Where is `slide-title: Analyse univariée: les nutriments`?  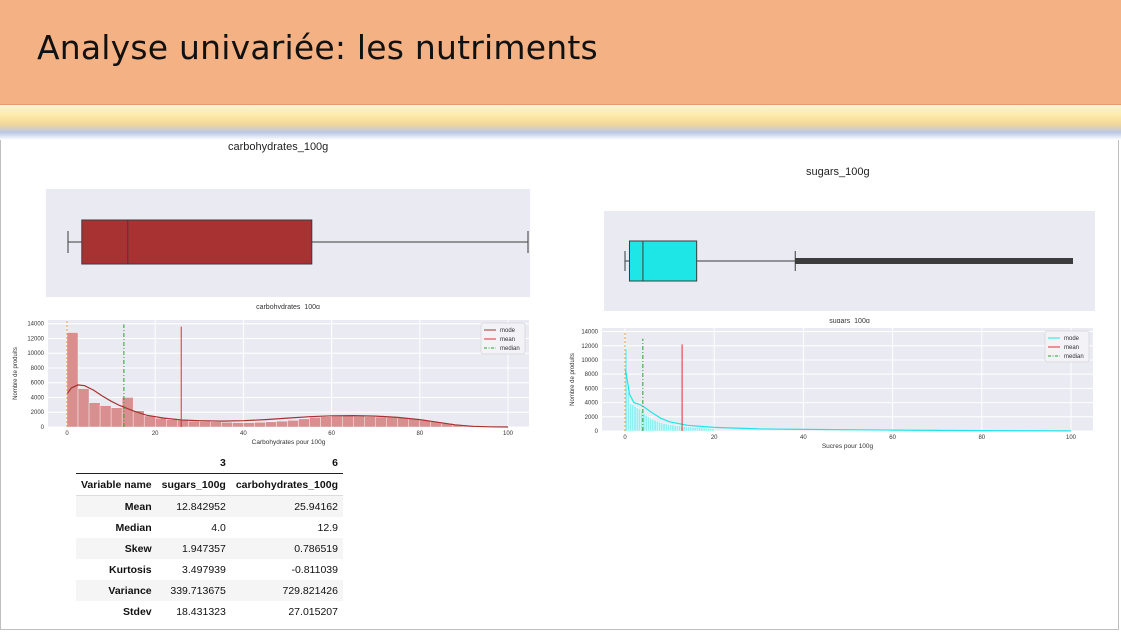 slide-title: Analyse univariée: les nutriments is located at coordinates (317, 47).